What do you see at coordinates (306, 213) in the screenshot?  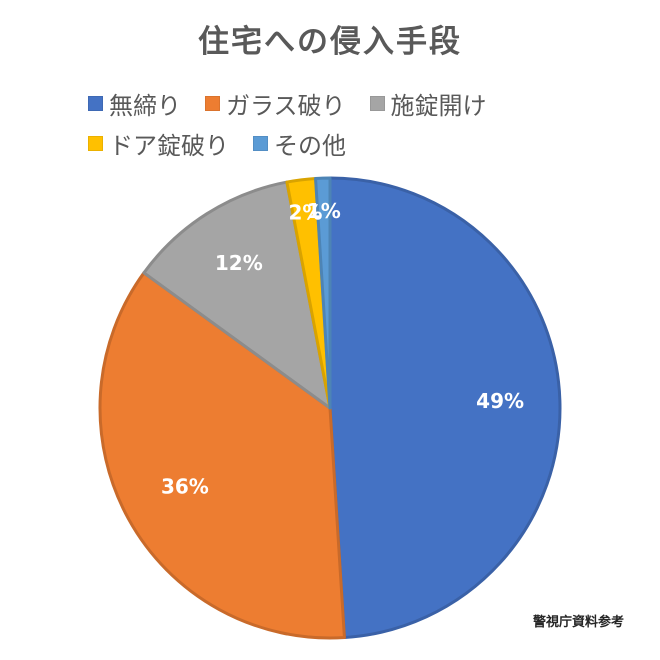 I see `pie-data-label: 2%` at bounding box center [306, 213].